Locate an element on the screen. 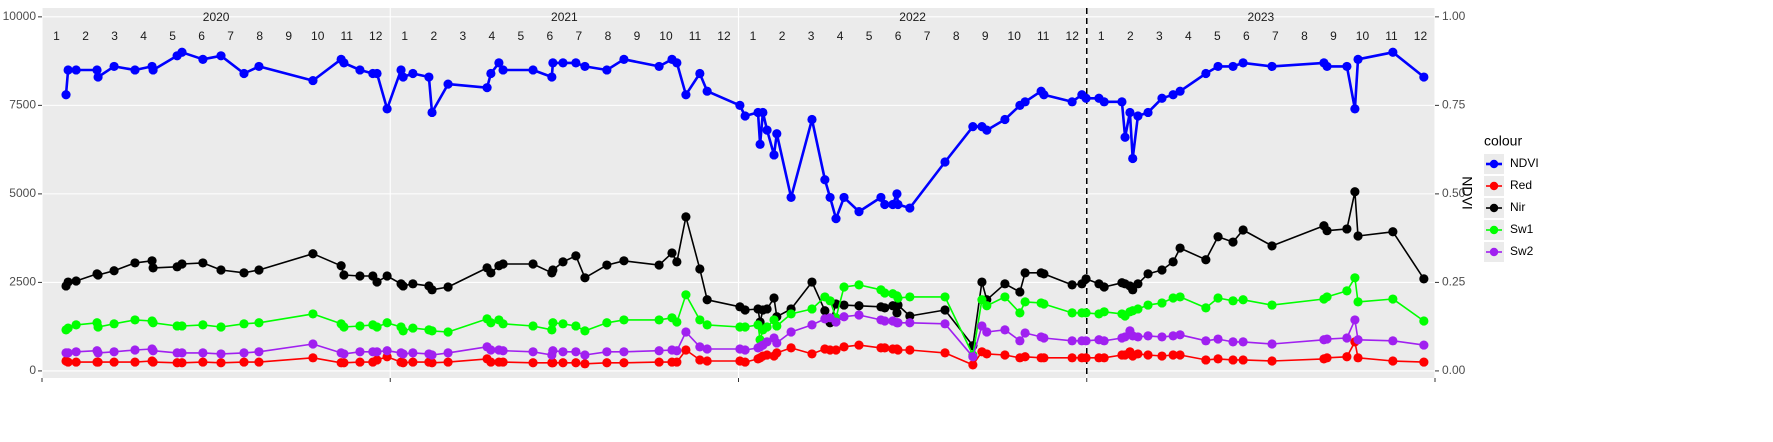 The height and width of the screenshot is (442, 1773). month-label: 4 is located at coordinates (1188, 36).